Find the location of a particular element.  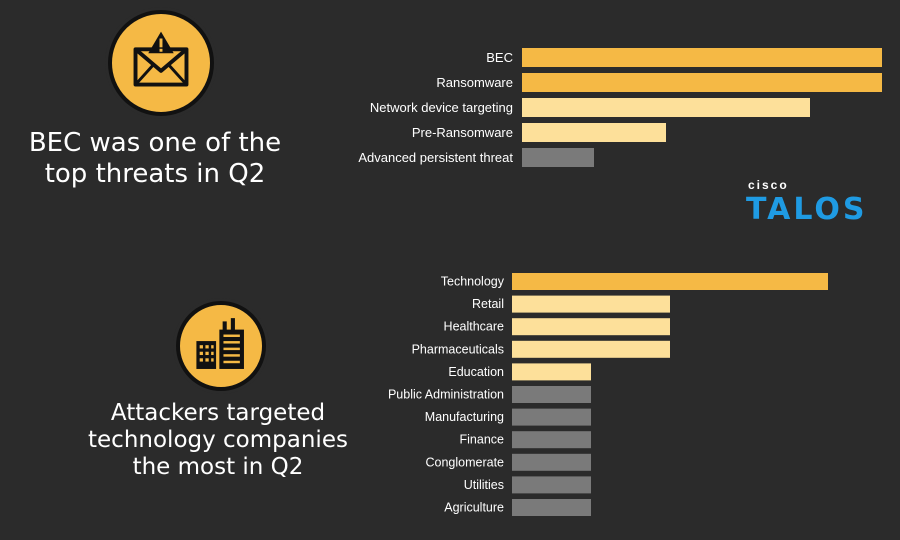

bar-healthcare is located at coordinates (591, 327).